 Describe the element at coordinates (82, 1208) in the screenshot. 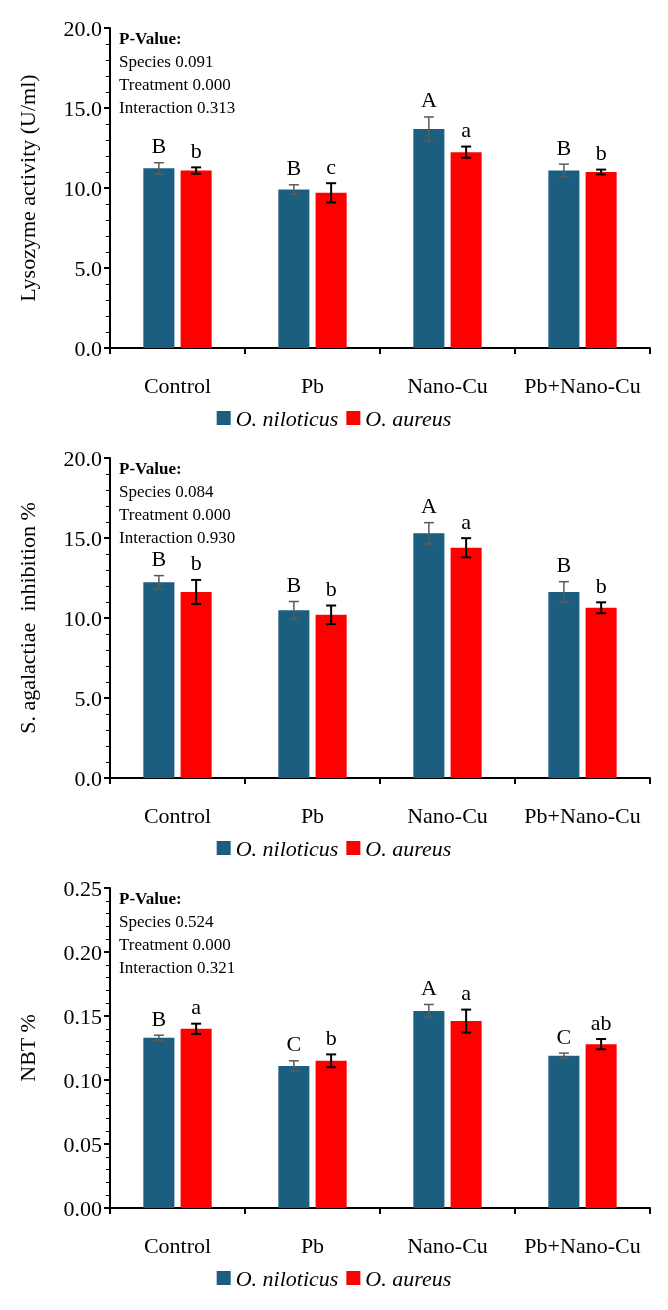

I see `y-tick-label: 0.00` at that location.